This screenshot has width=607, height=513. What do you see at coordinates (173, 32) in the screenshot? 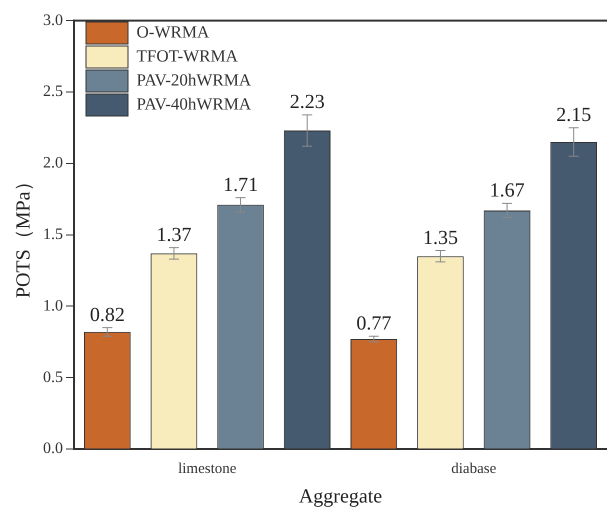
I see `legend-label: O-WRMA` at bounding box center [173, 32].